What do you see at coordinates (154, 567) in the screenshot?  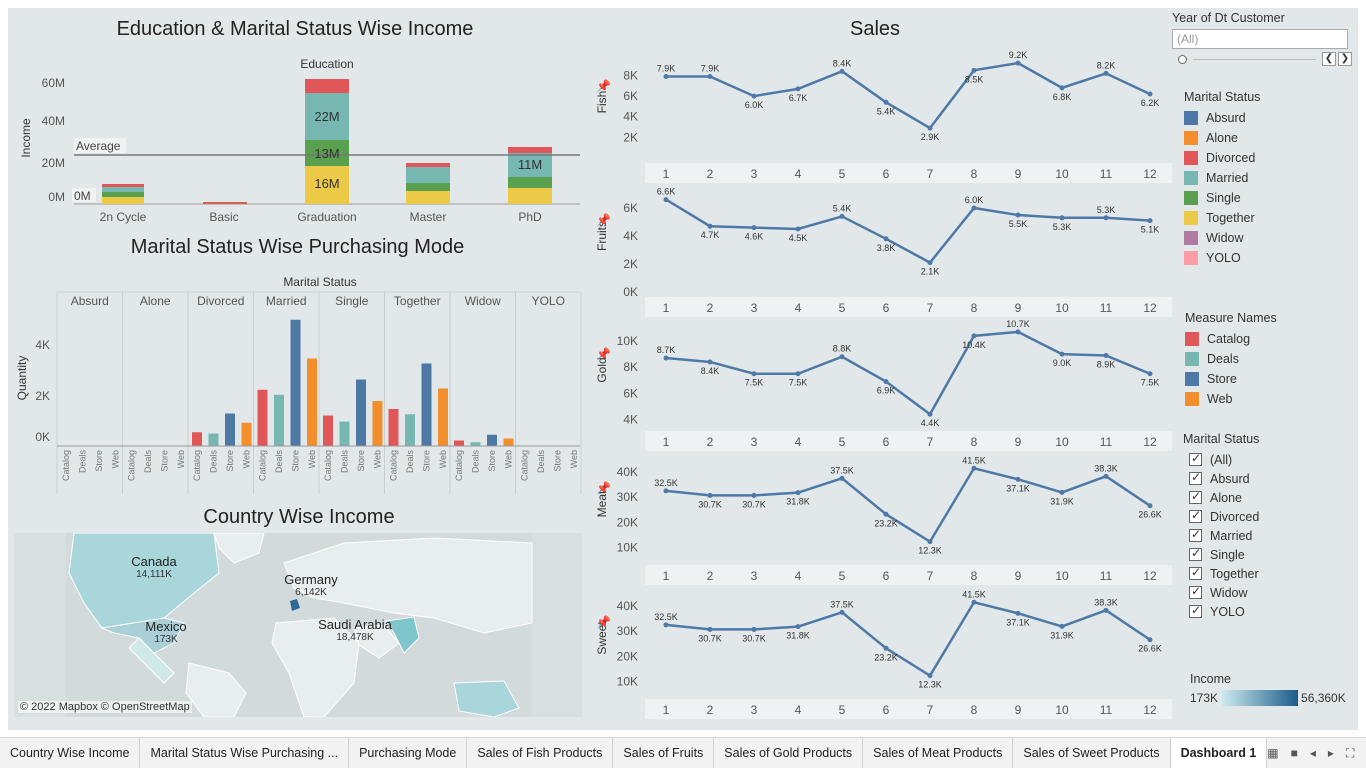 I see `country-canada: Canada 14,111K` at bounding box center [154, 567].